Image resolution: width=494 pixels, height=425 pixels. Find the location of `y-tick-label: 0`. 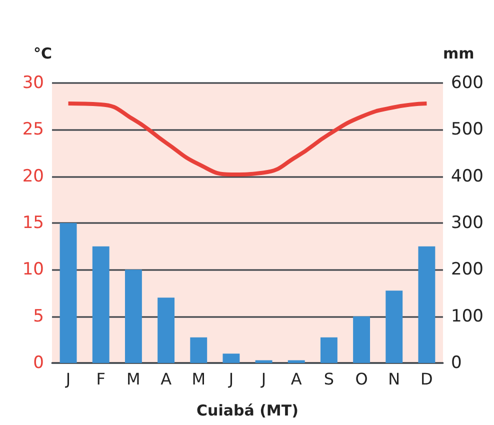

y-tick-label: 0 is located at coordinates (38, 363).